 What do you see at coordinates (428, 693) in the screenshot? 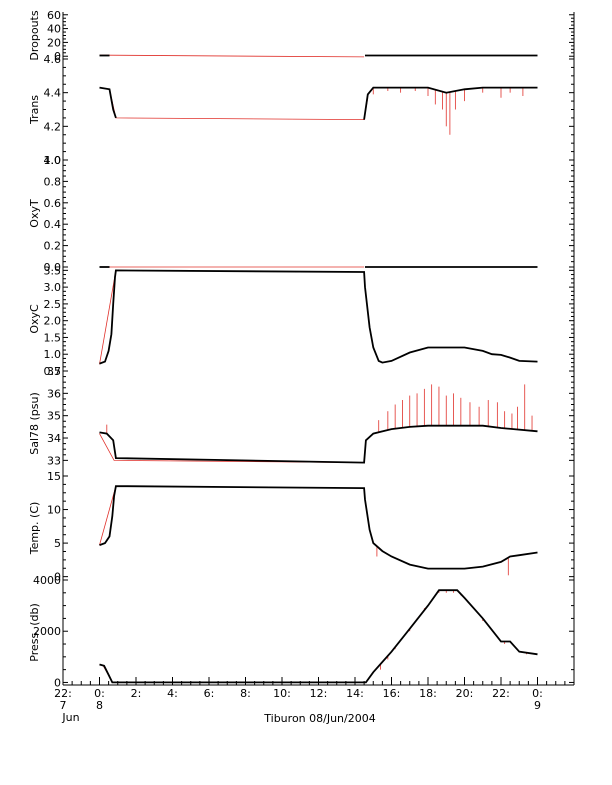
I see `x-tick-label: 18:` at bounding box center [428, 693].